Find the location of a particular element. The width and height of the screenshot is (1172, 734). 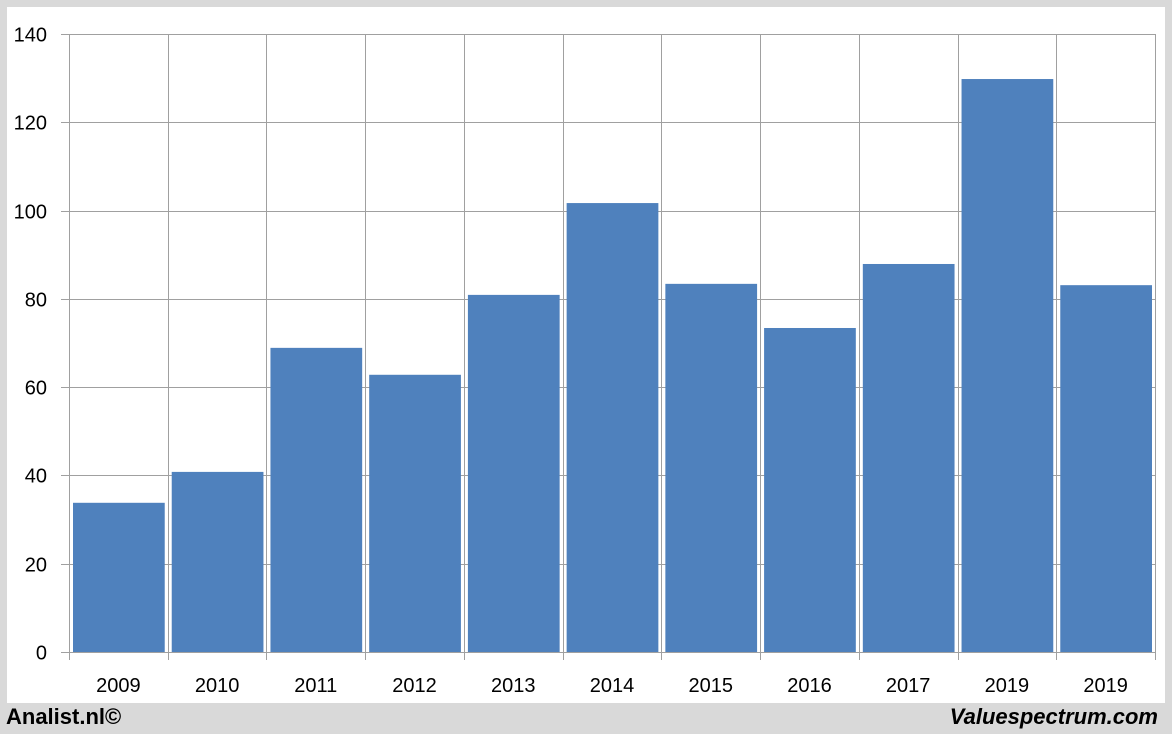

x-tick-label: 2014 is located at coordinates (612, 686).